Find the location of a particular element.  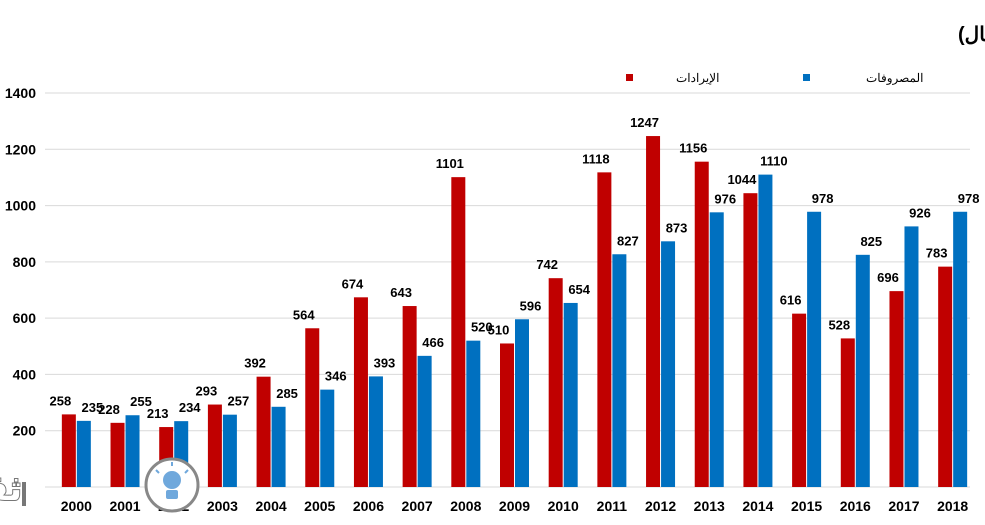

revenue-data-label: 228 is located at coordinates (109, 409).